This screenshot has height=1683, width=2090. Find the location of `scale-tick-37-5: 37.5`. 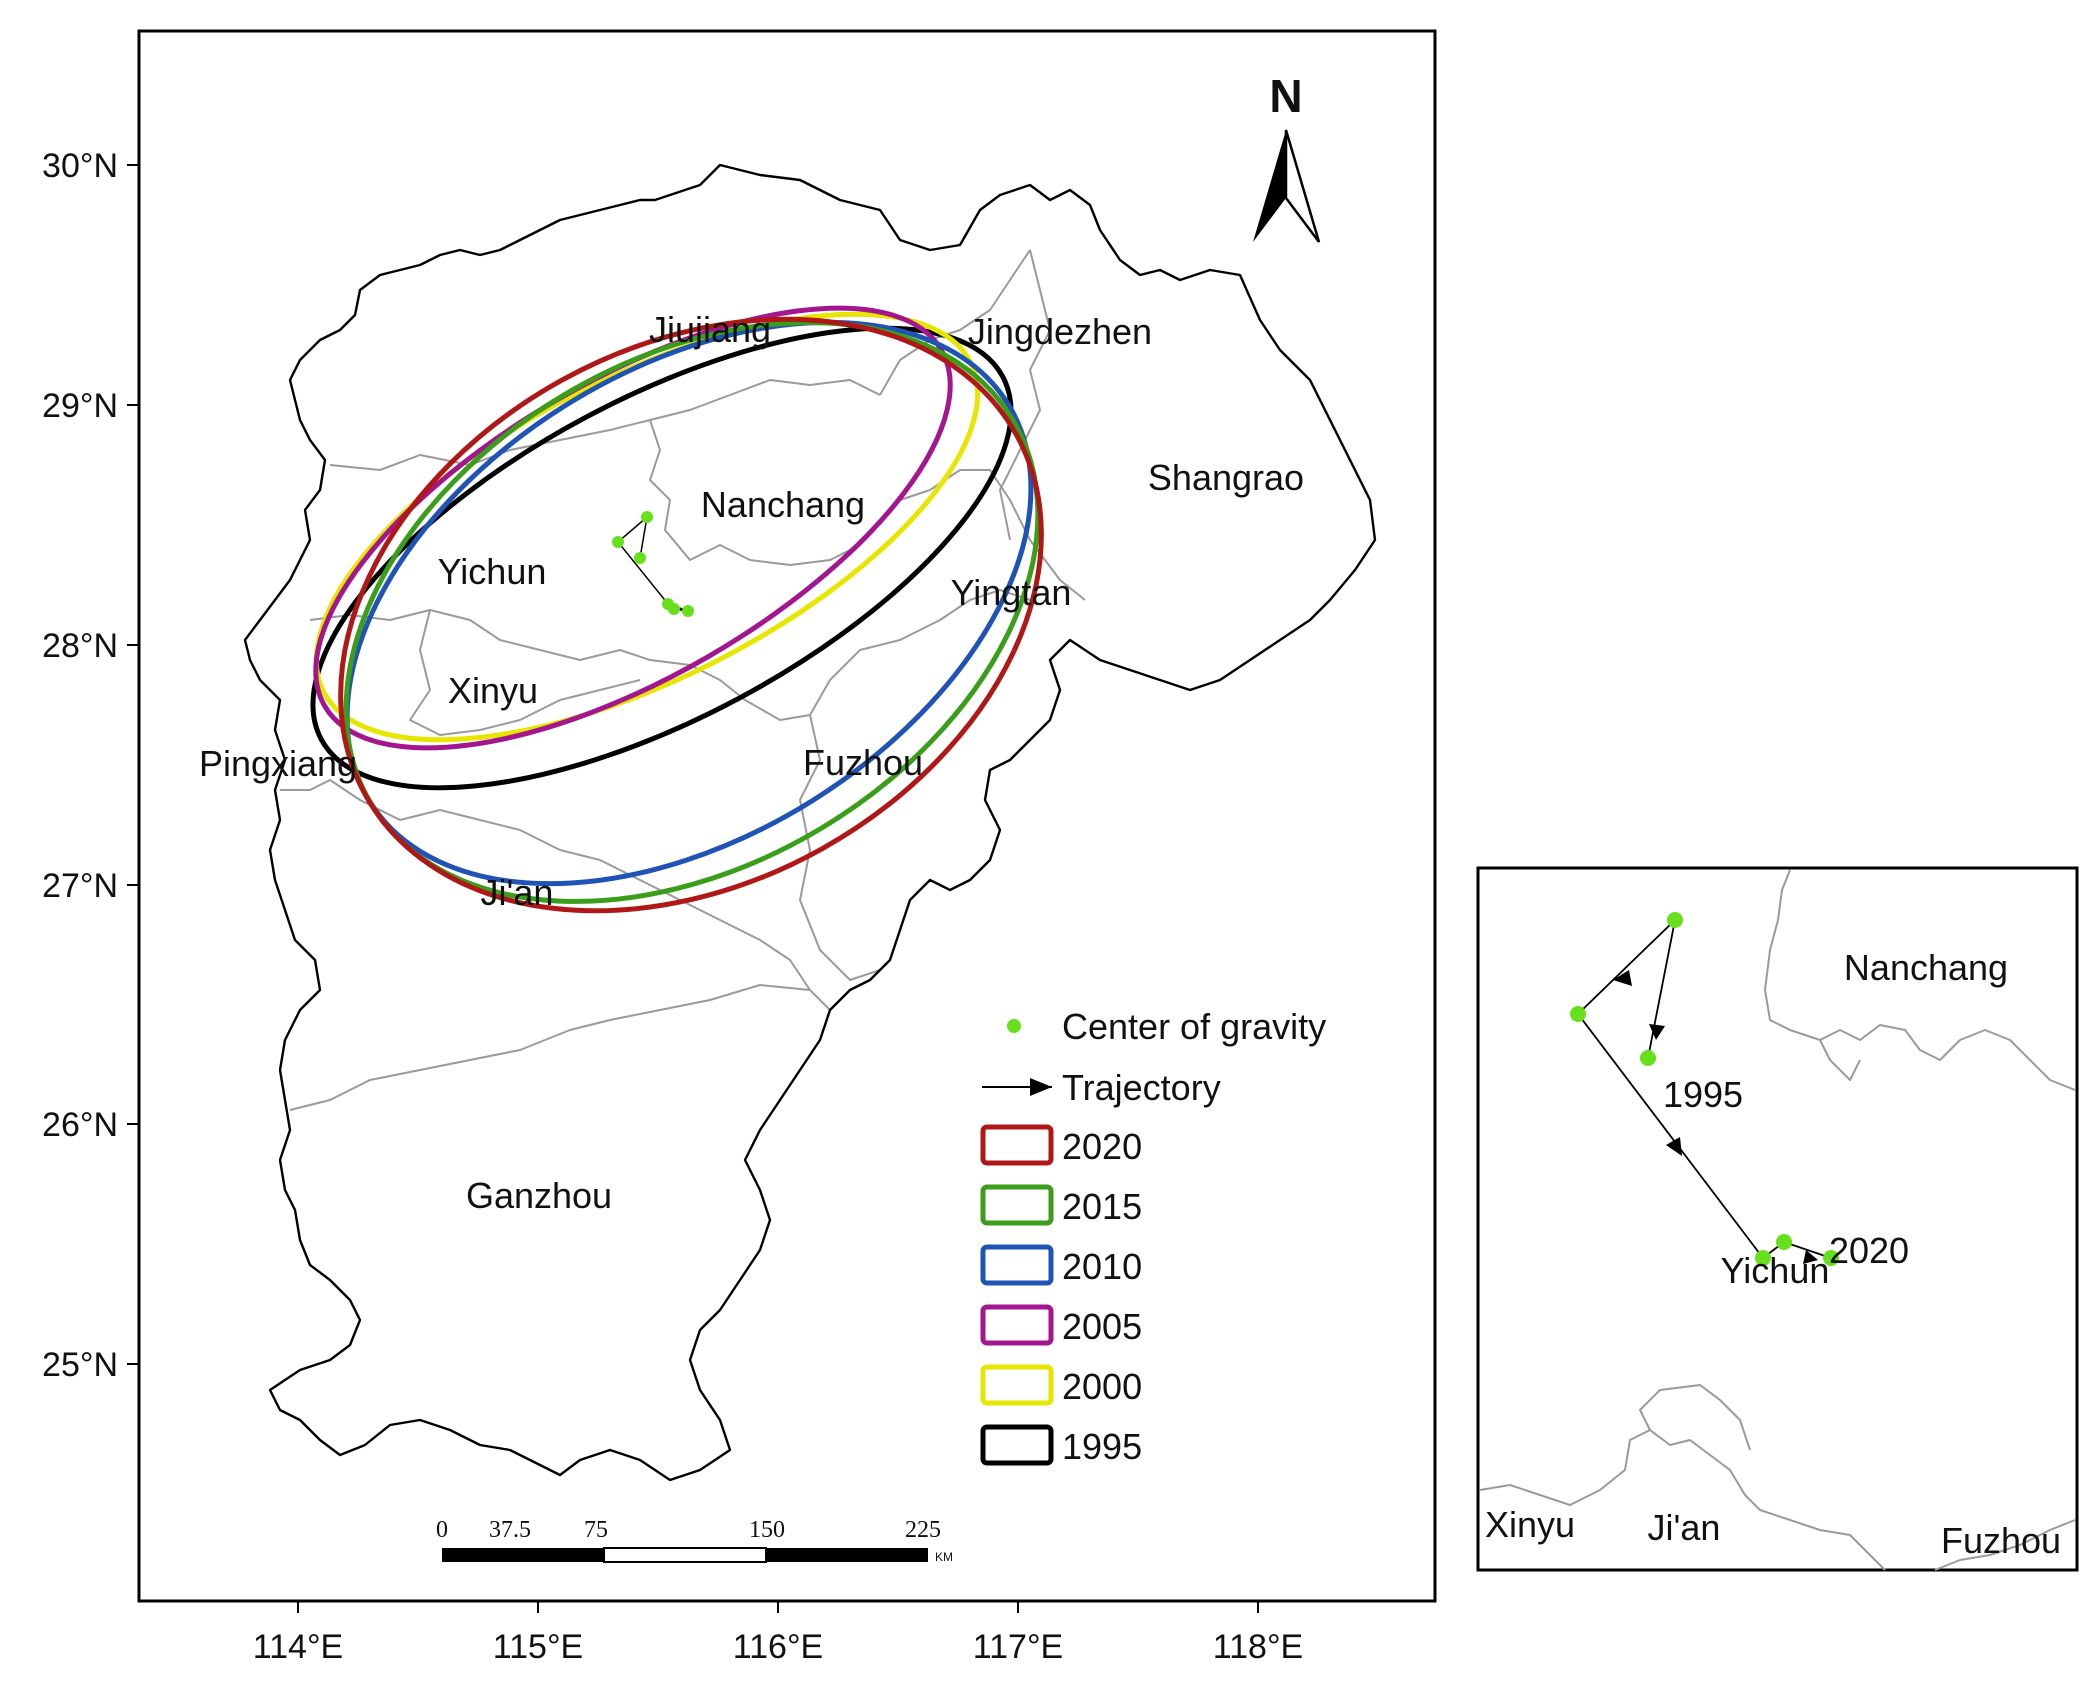

scale-tick-37-5: 37.5 is located at coordinates (510, 1530).